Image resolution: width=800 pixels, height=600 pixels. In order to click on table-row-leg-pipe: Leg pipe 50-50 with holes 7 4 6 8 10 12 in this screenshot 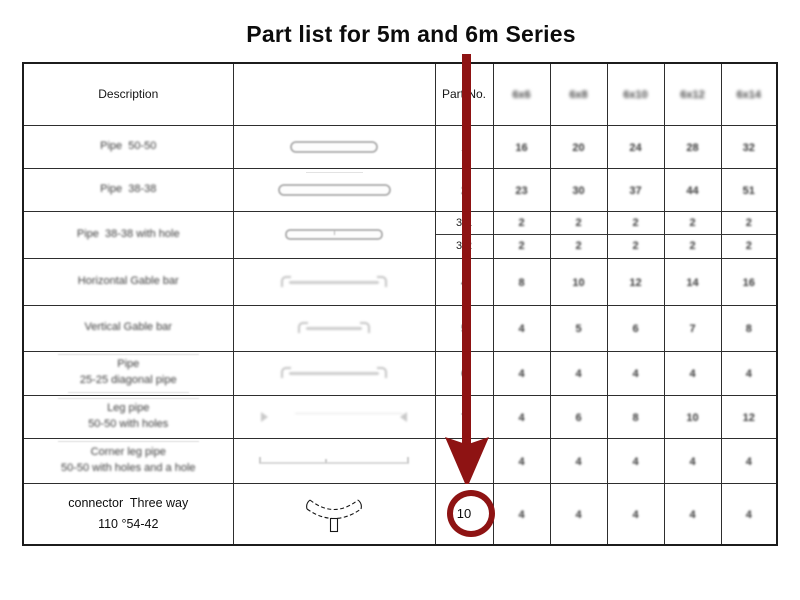, I will do `click(400, 416)`.